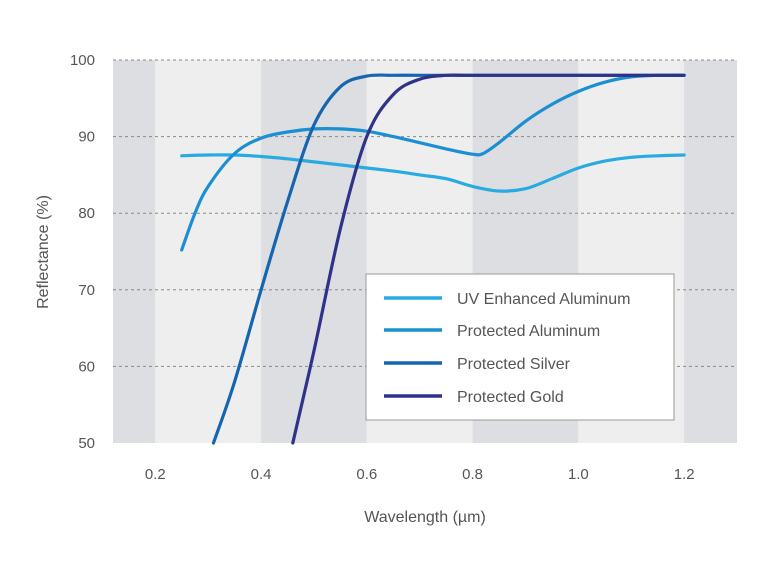 The width and height of the screenshot is (768, 575). What do you see at coordinates (86, 290) in the screenshot?
I see `y-tick-label: 70` at bounding box center [86, 290].